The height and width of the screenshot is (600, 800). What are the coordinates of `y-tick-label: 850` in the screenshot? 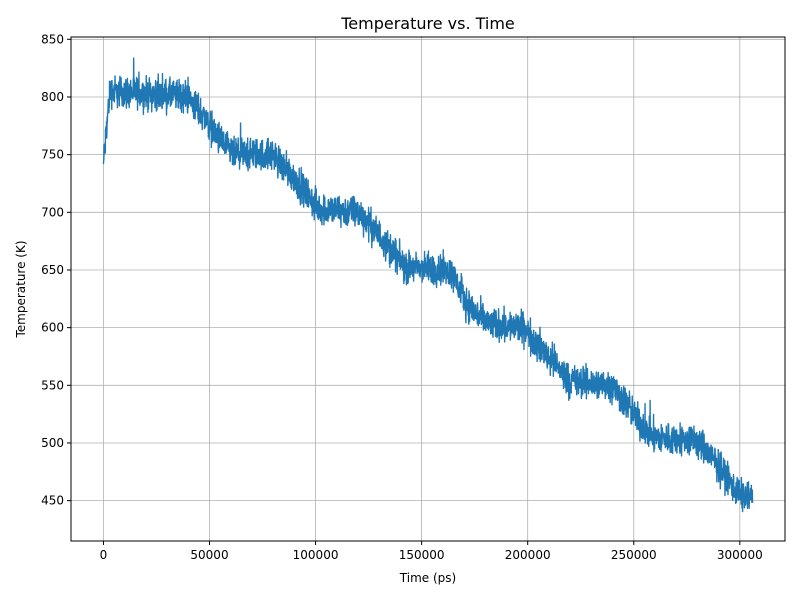 It's located at (52, 39).